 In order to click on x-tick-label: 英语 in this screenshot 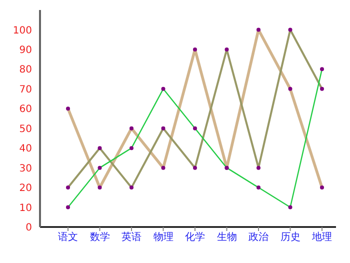, I will do `click(132, 237)`.